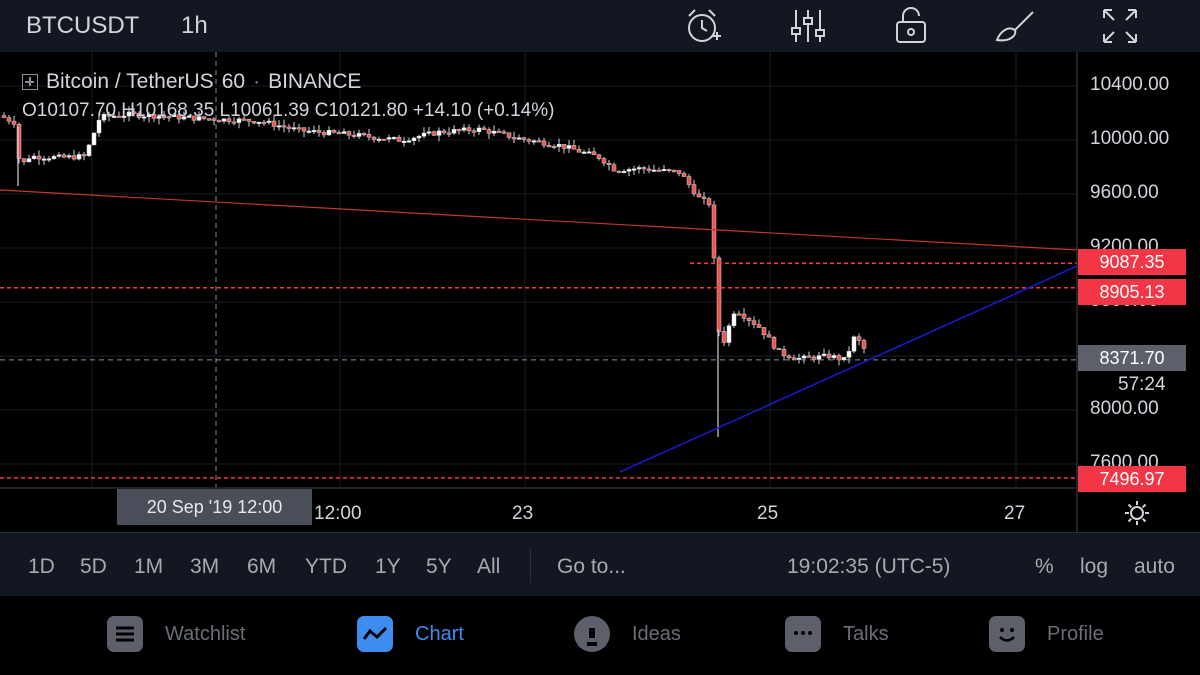  I want to click on crosshair-date-tooltip: 20 Sep '19 12:00, so click(214, 507).